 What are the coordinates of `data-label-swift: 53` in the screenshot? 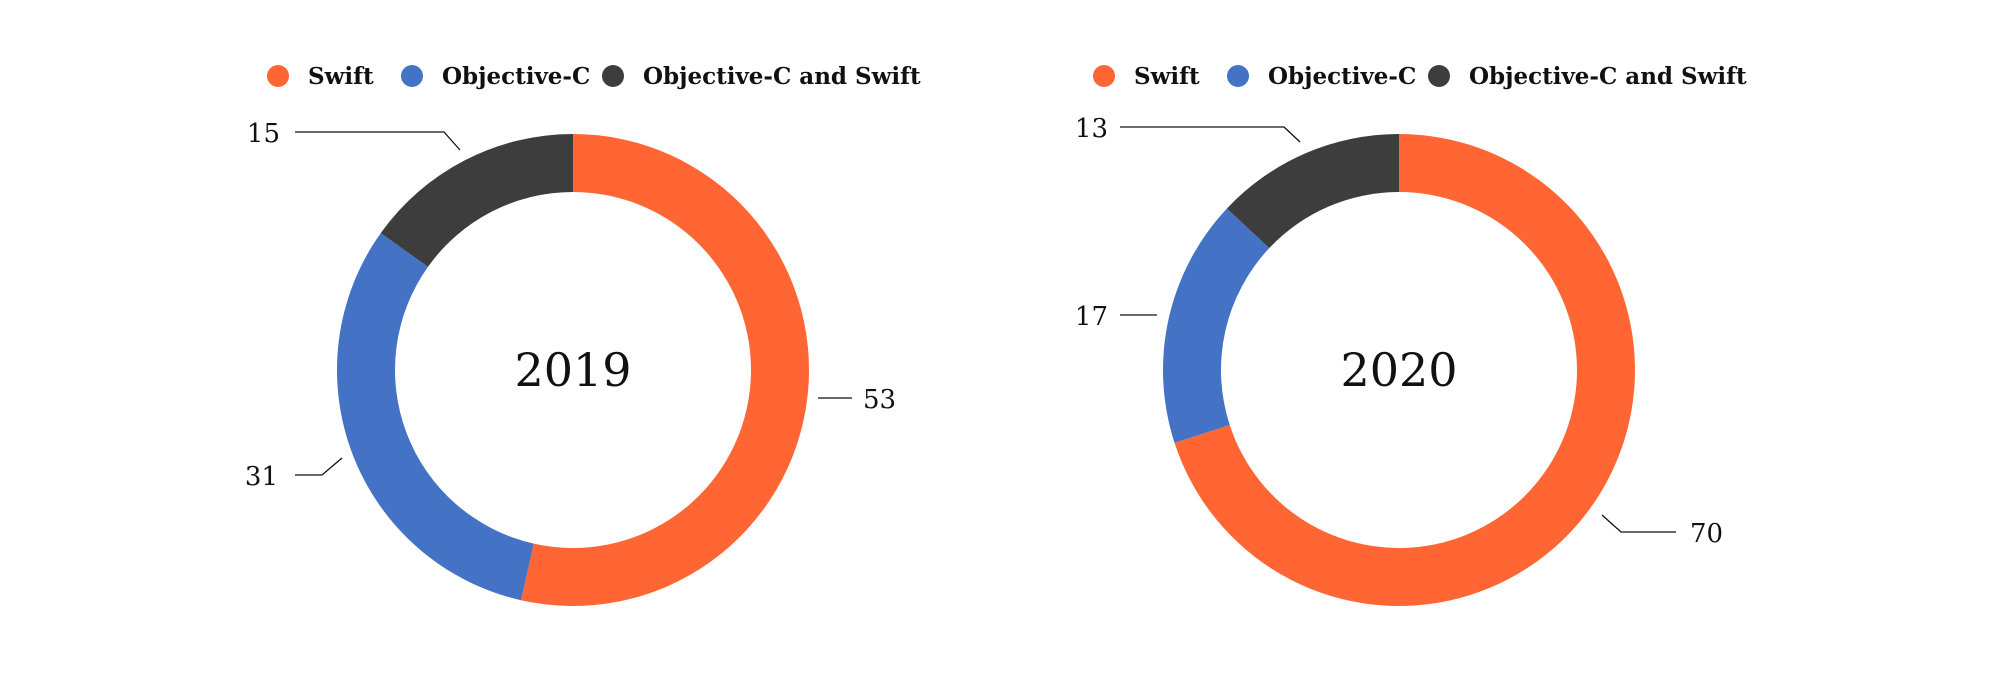 It's located at (879, 400).